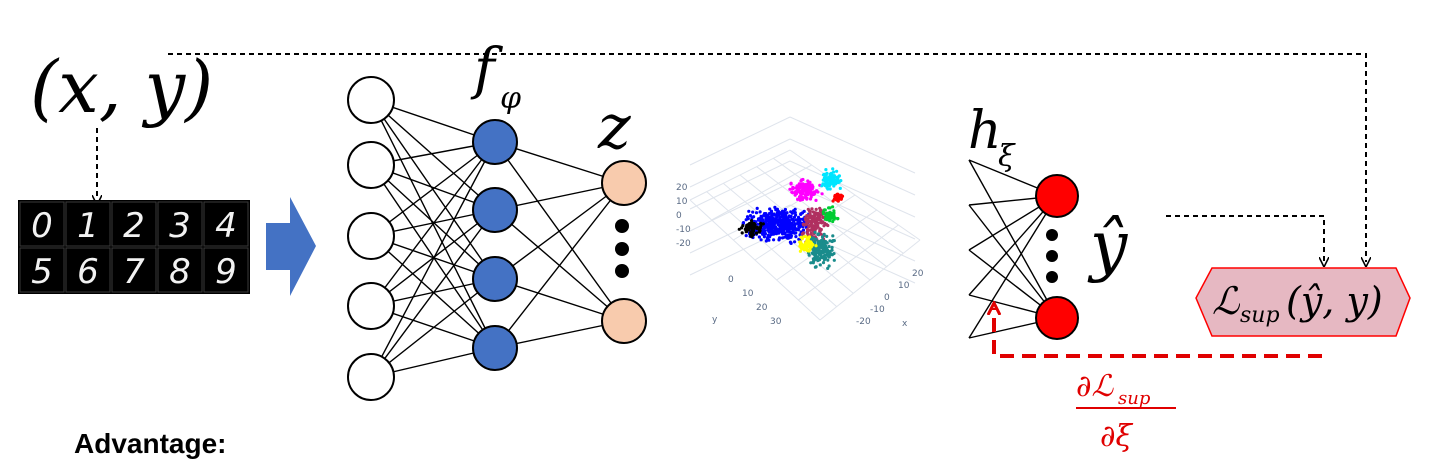 The image size is (1432, 465). I want to click on scatter-tick: 20, so click(682, 188).